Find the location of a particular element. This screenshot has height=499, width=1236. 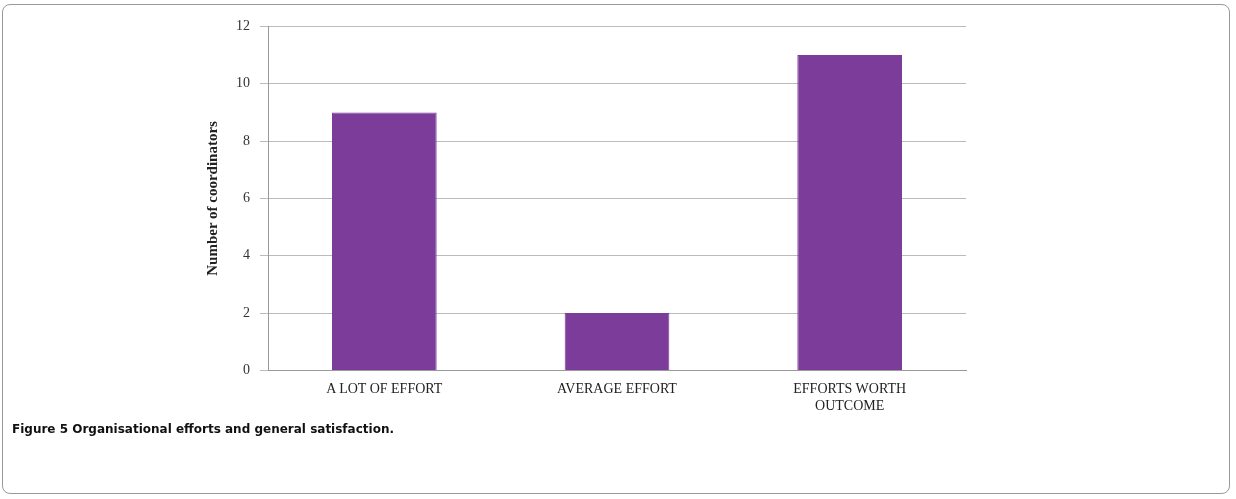

y-tick-label: 10 is located at coordinates (243, 83).